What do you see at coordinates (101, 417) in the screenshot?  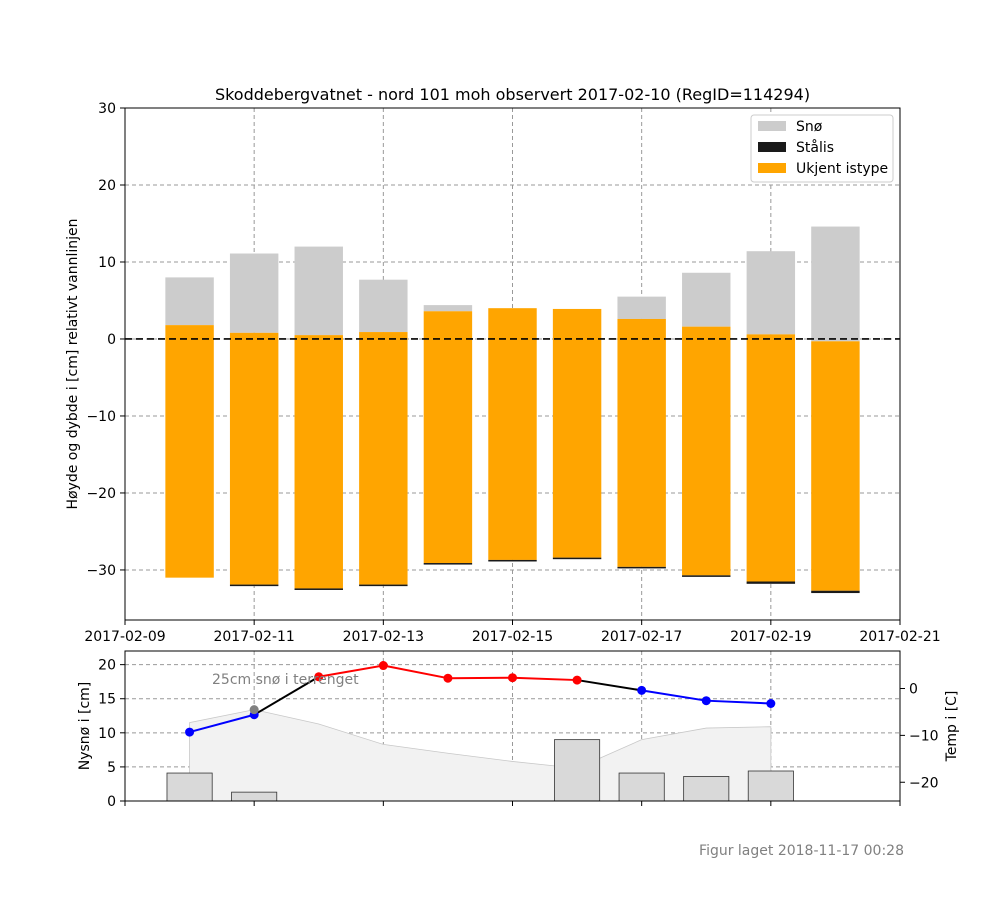 I see `y-tick-label-4: −10` at bounding box center [101, 417].